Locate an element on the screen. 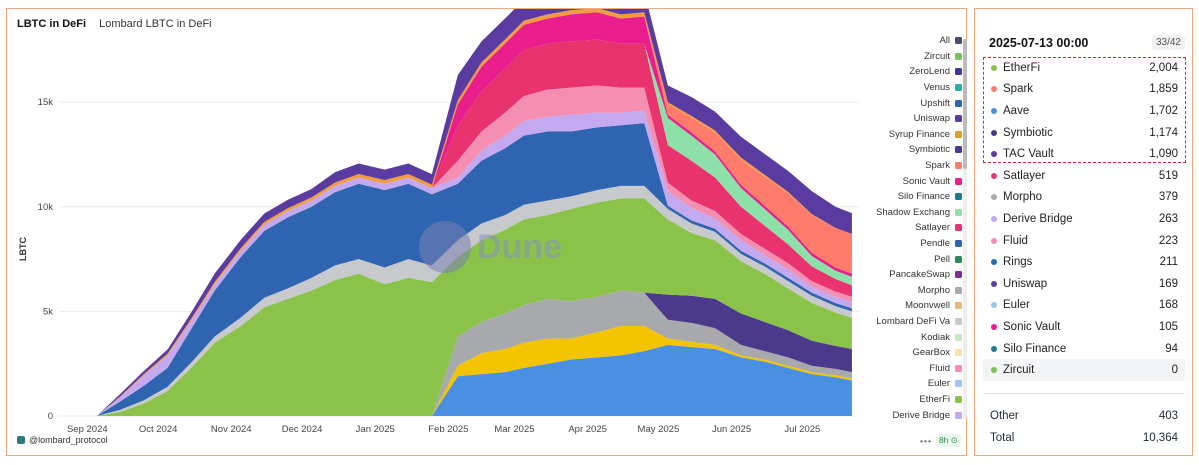 The height and width of the screenshot is (465, 1199). y-axis-label: LBTC is located at coordinates (23, 249).